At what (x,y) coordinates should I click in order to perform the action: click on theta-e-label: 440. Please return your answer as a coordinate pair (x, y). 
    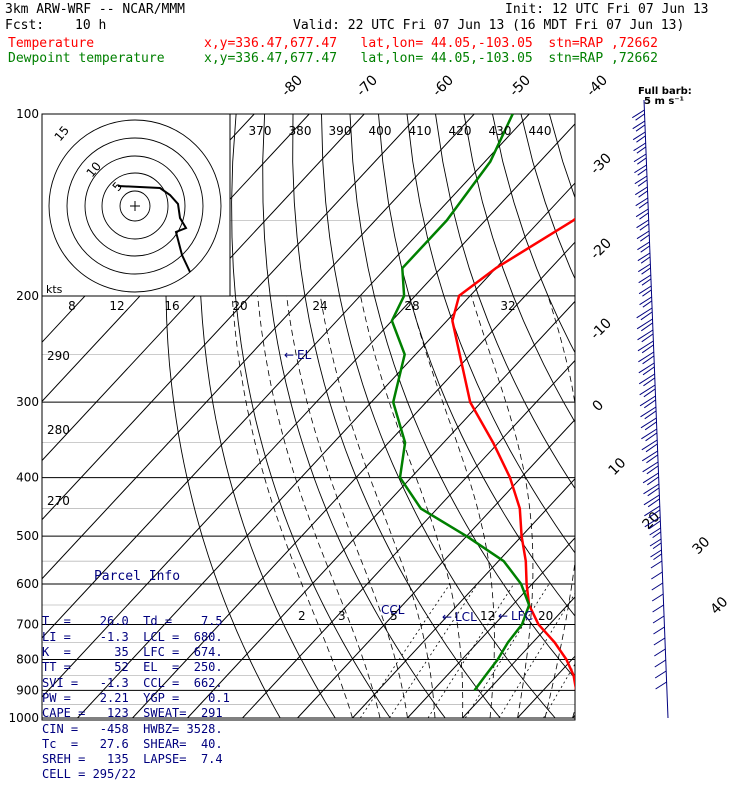
    Looking at the image, I should click on (540, 131).